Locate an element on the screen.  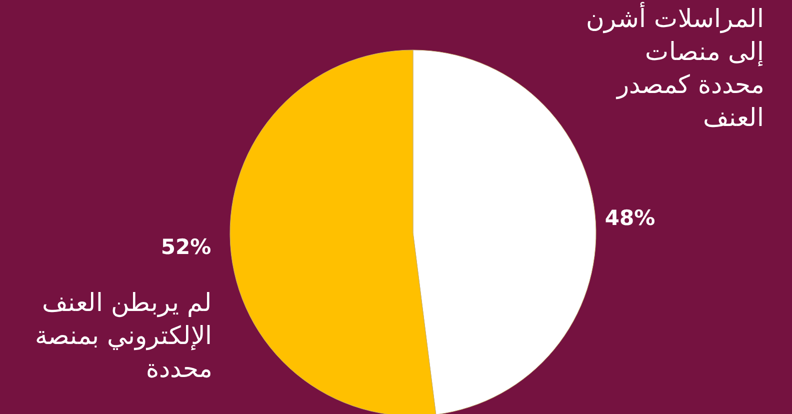
slice-label: لم يربطن العنف الإلكتروني بمنصة محددة is located at coordinates (123, 336).